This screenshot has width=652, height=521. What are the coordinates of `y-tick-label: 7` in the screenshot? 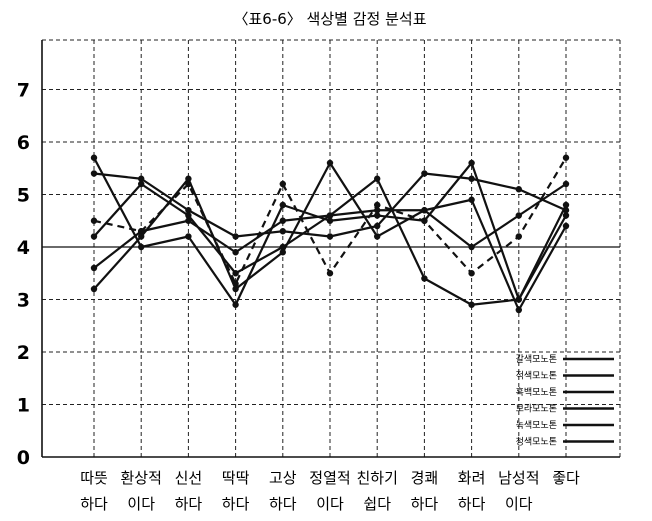 It's located at (23, 91).